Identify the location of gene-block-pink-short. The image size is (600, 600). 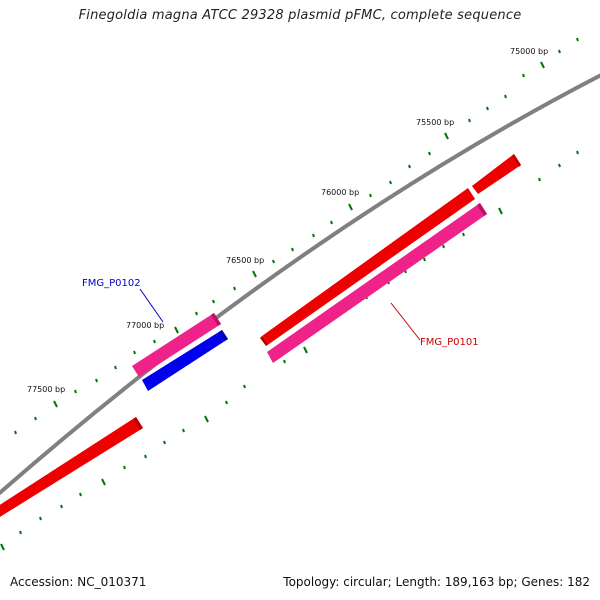
(176, 345).